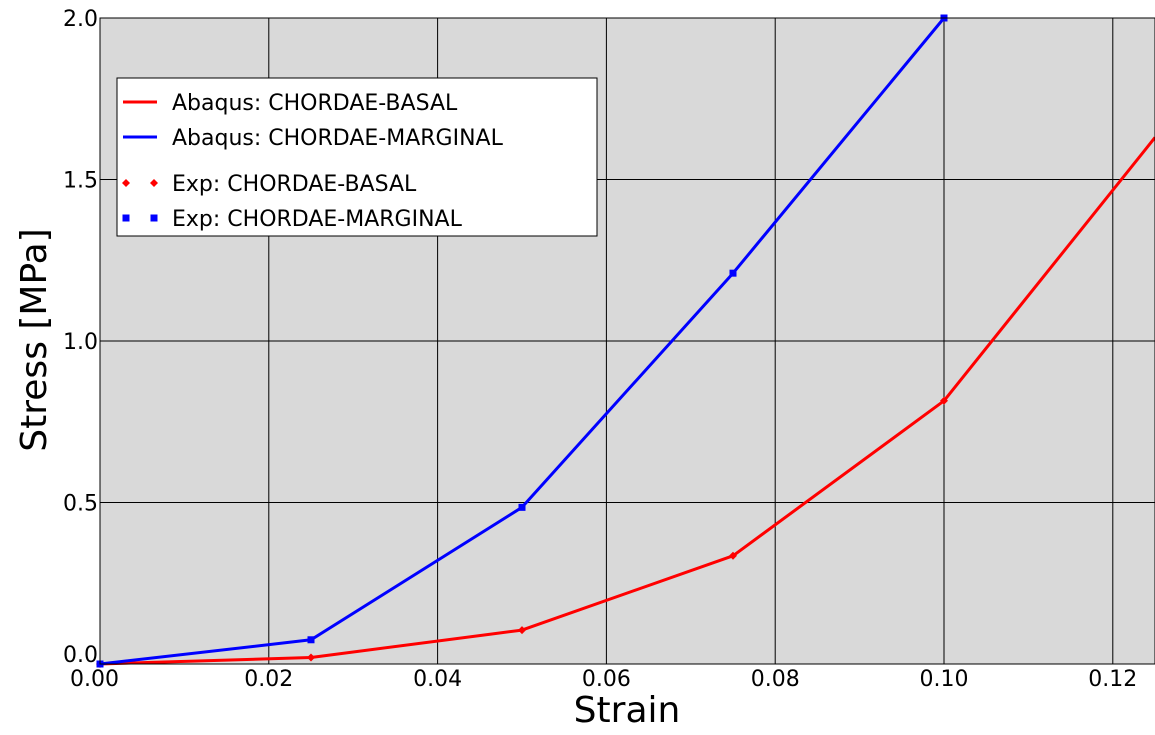  Describe the element at coordinates (268, 679) in the screenshot. I see `x-tick-label: 0.02` at that location.